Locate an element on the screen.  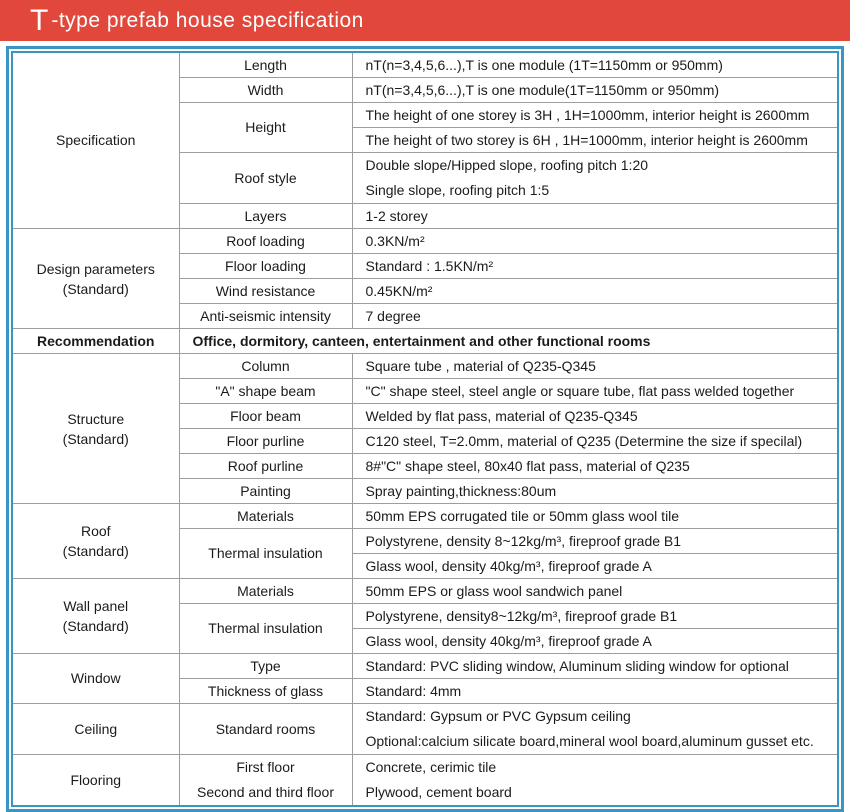
row-label-cell: Layers is located at coordinates (265, 216).